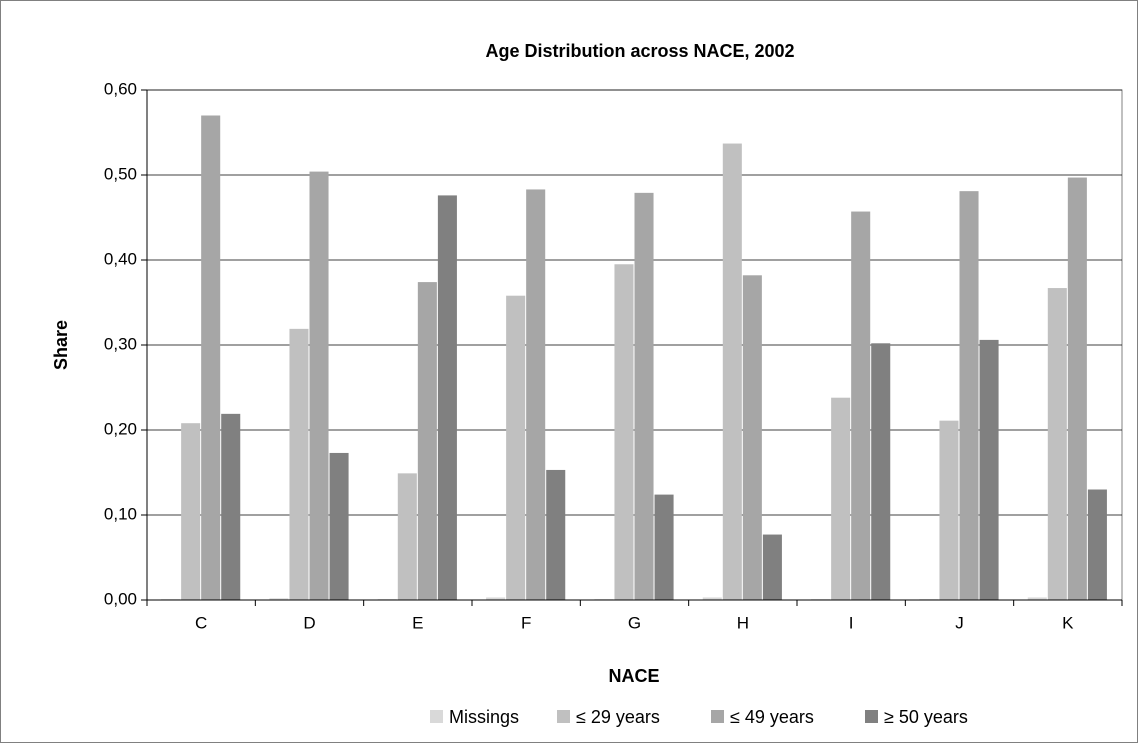  Describe the element at coordinates (772, 717) in the screenshot. I see `legend-label: ≤ 49 years` at that location.